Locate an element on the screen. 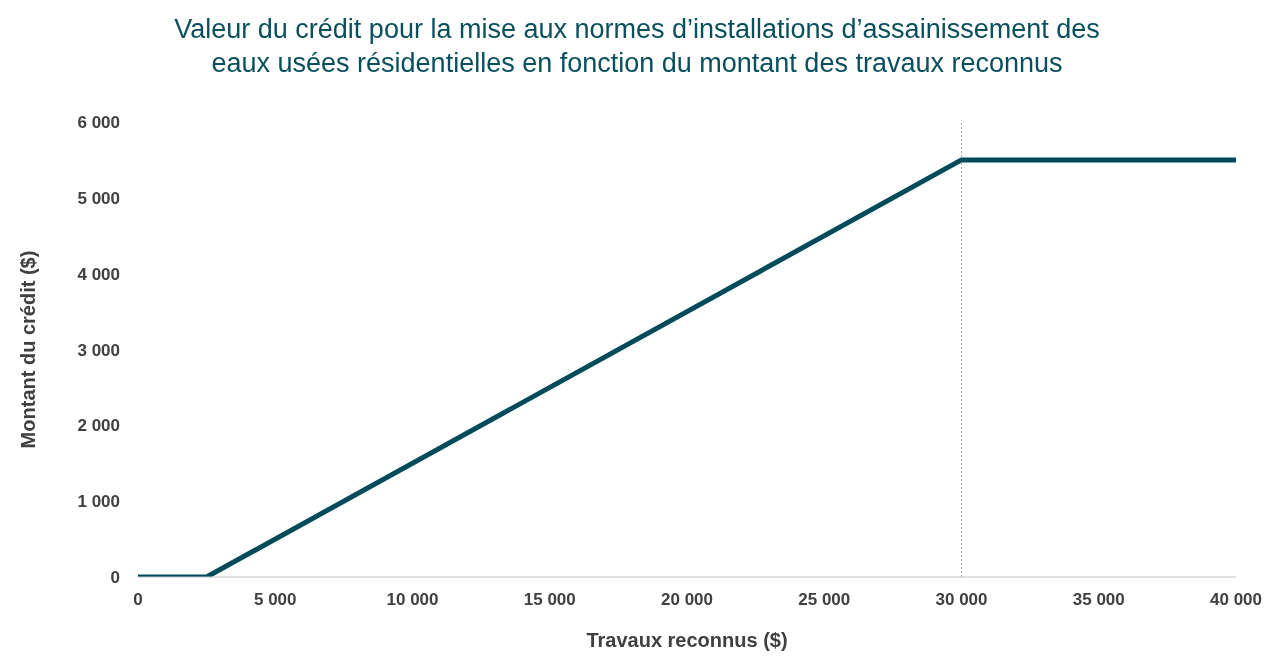 The image size is (1274, 660). x-tick-label: 25 000 is located at coordinates (824, 600).